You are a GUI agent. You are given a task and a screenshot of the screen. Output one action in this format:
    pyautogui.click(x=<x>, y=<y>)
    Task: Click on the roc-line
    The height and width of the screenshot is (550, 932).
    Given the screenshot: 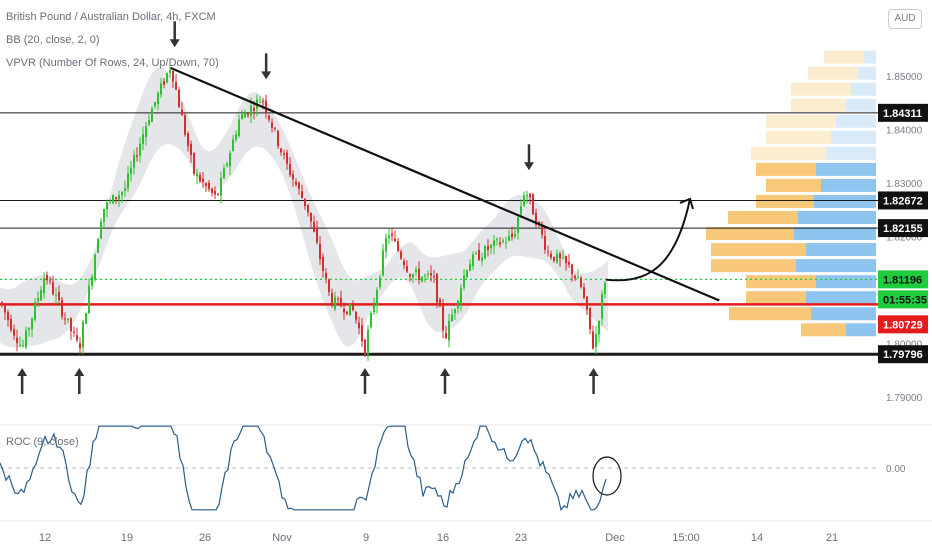 What is the action you would take?
    pyautogui.click(x=303, y=468)
    